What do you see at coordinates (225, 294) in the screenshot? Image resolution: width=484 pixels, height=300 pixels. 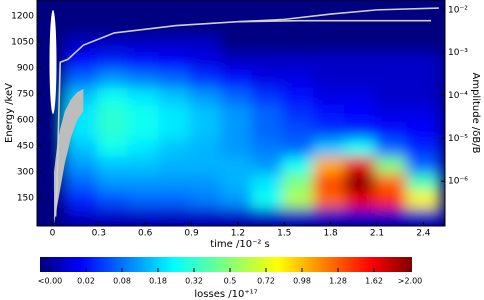 I see `colorbar-label: losses /10⁺¹⁷` at bounding box center [225, 294].